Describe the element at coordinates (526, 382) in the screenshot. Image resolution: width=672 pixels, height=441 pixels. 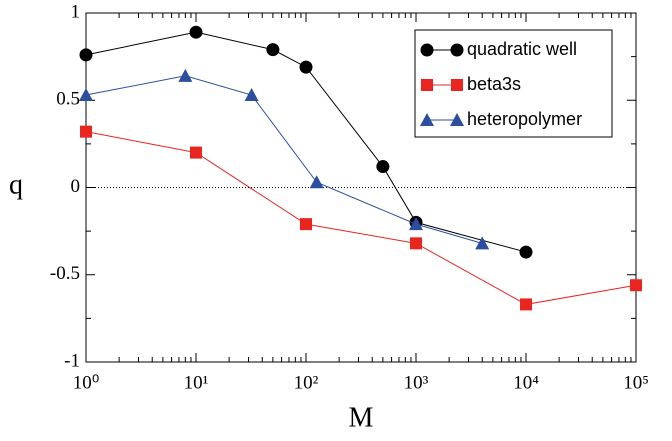
I see `x-tick-label: 10⁴` at that location.